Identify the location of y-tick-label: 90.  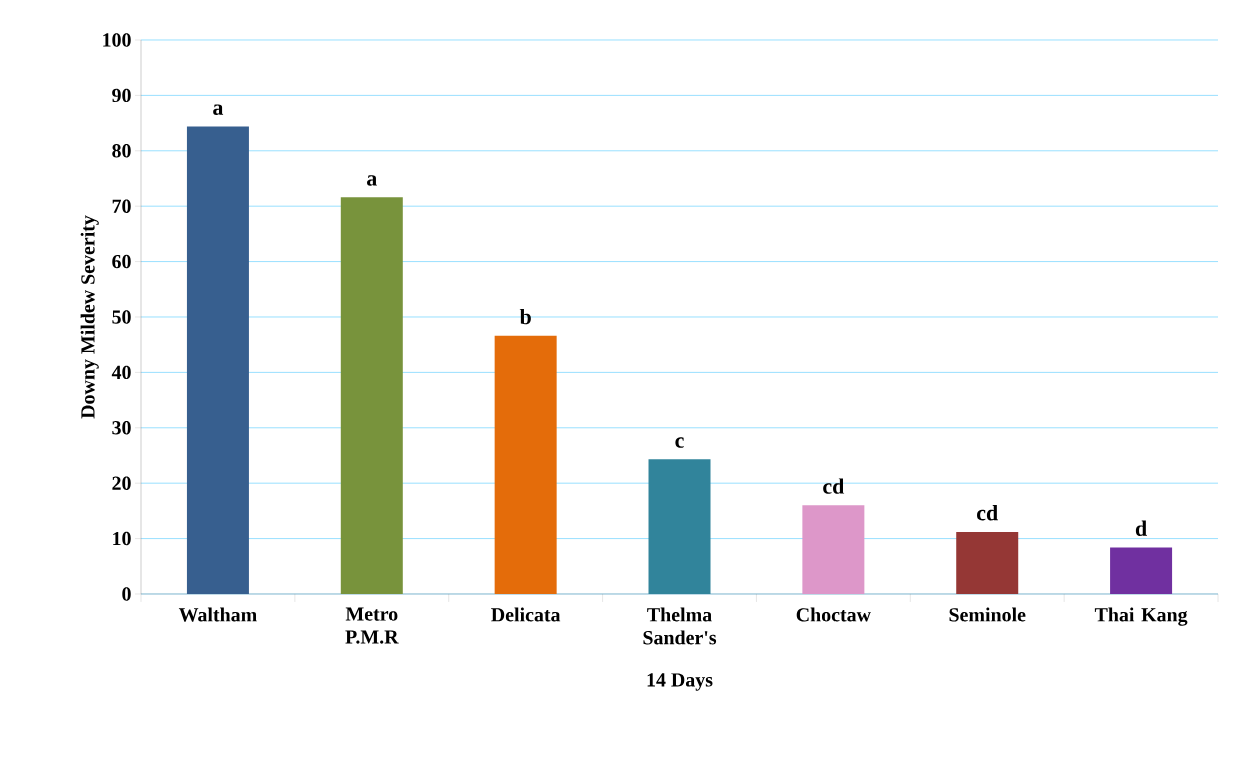
(121, 95).